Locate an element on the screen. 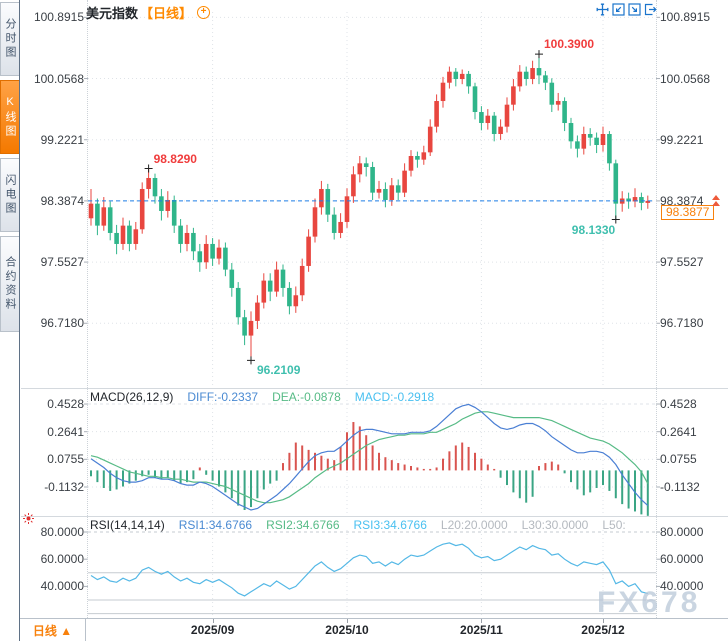 The height and width of the screenshot is (641, 728). date-label: 2025/12 is located at coordinates (603, 630).